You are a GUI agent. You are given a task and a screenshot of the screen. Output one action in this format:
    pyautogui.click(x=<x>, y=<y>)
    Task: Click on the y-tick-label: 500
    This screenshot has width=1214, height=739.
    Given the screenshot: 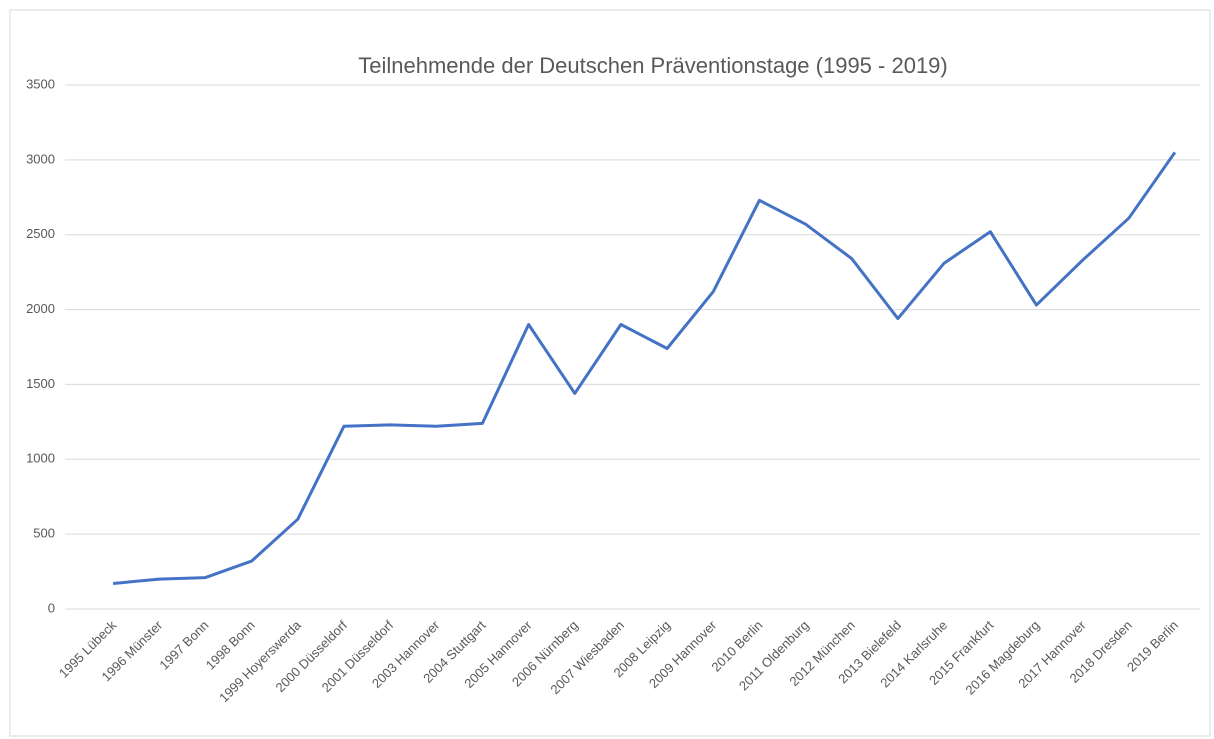 What is the action you would take?
    pyautogui.click(x=44, y=533)
    